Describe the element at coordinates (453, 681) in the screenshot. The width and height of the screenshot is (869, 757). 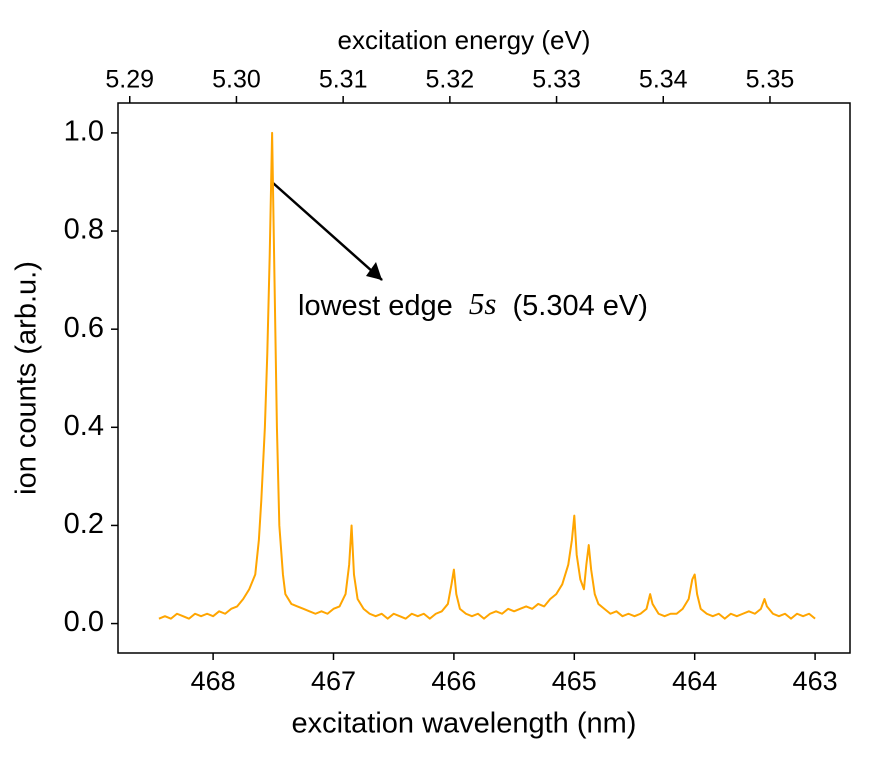
I see `x-tick-label: 466` at that location.